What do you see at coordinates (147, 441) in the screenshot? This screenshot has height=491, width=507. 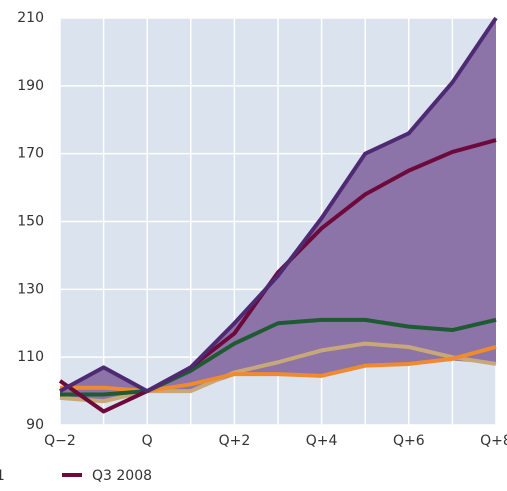 I see `x-tick-label: Q` at bounding box center [147, 441].